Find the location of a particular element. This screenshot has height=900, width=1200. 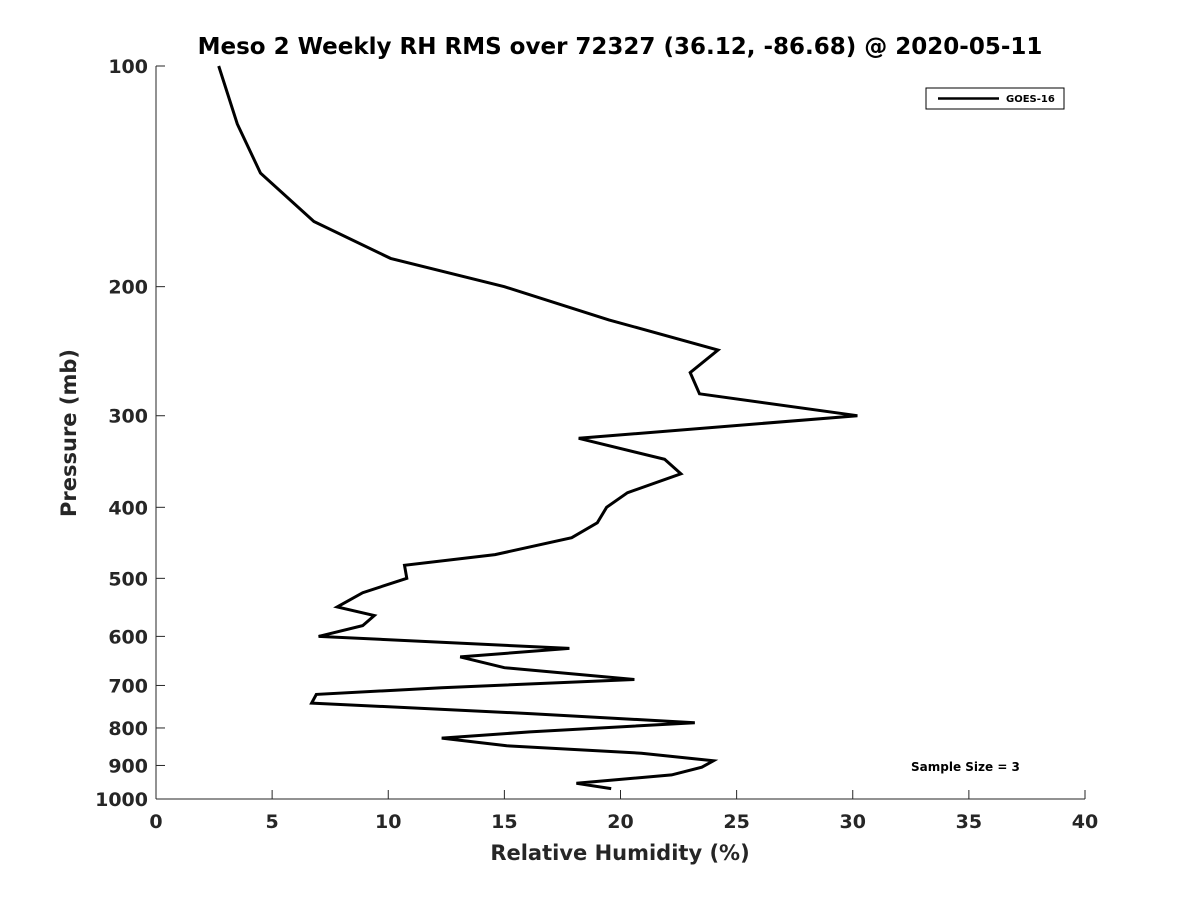

y-tick-label: 100 is located at coordinates (128, 67).